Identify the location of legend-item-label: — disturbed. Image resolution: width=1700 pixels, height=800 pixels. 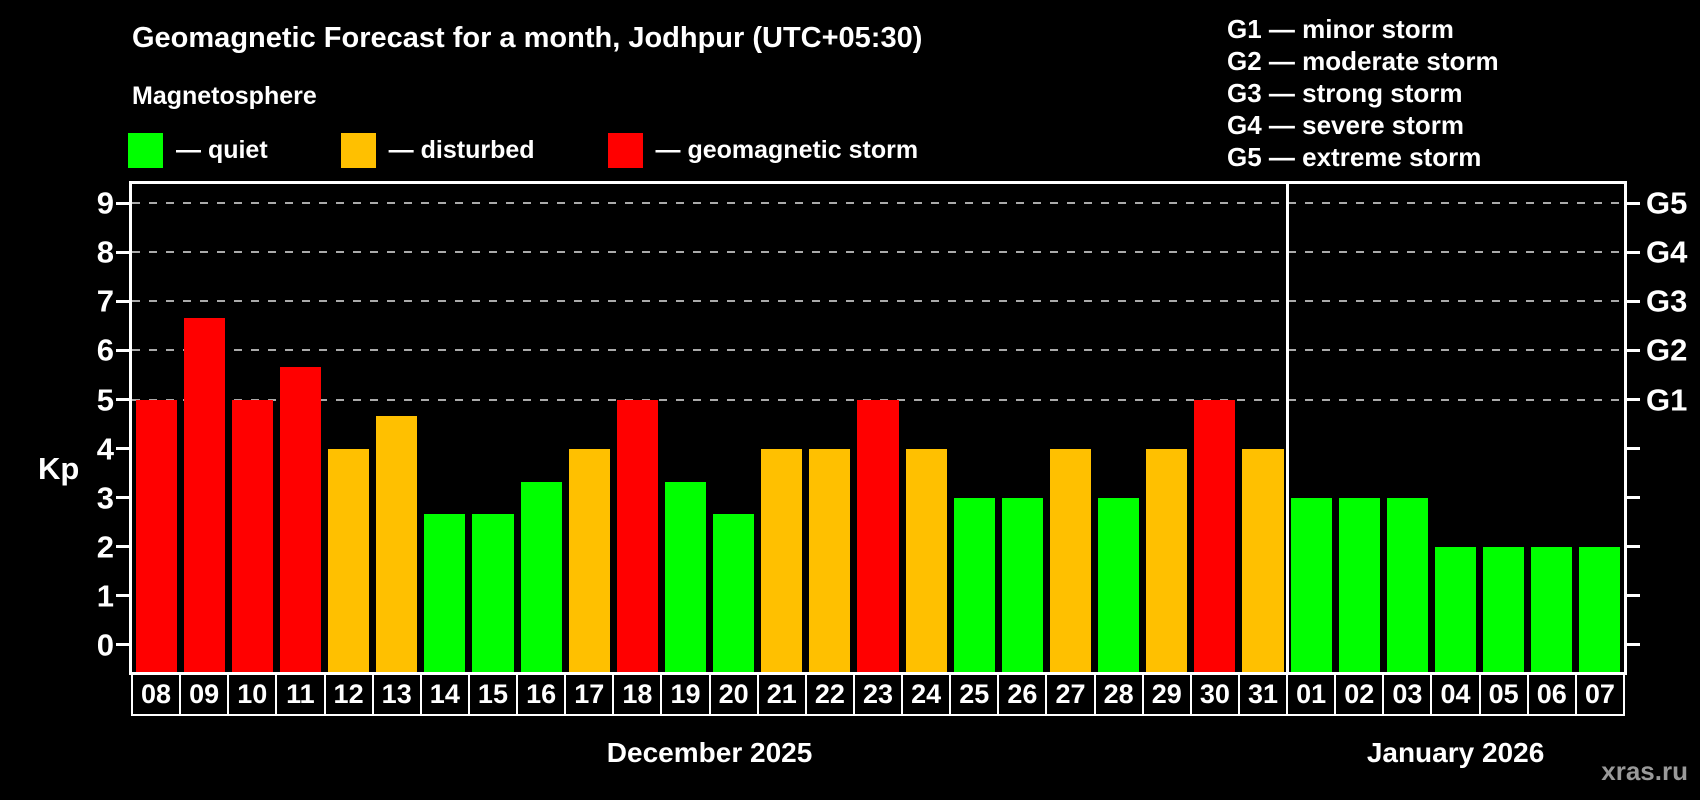
(461, 150).